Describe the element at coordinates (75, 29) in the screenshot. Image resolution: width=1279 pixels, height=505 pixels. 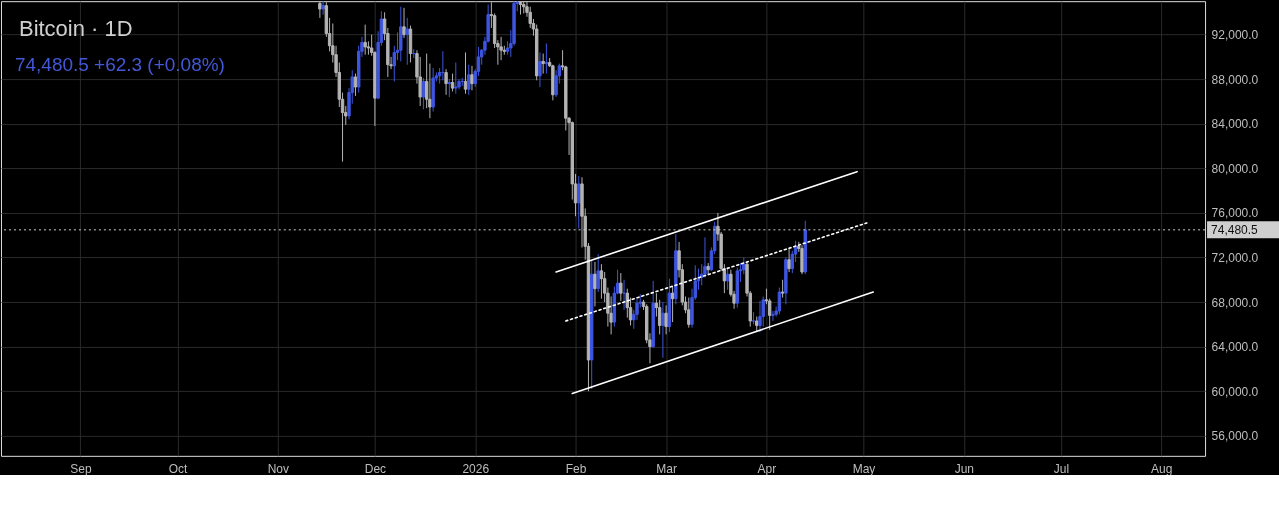
I see `text: Bitcoin · 1D` at that location.